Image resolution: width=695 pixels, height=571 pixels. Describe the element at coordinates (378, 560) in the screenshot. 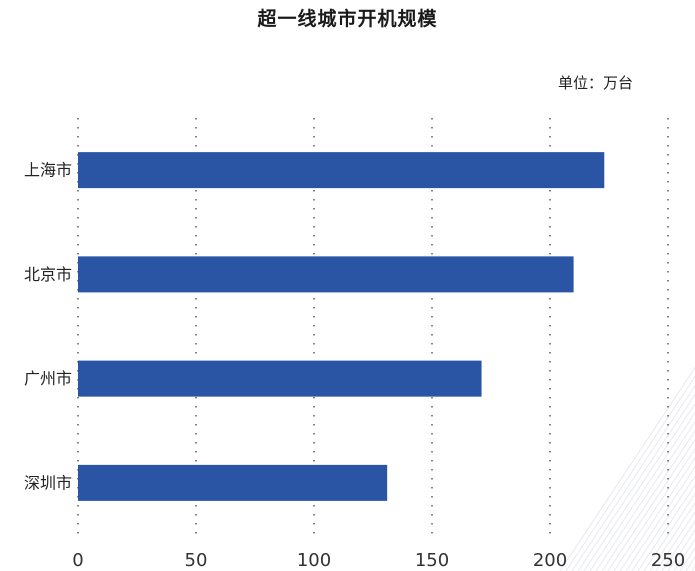

I see `x-tick-labels: 0 50 100 150 200 250` at that location.